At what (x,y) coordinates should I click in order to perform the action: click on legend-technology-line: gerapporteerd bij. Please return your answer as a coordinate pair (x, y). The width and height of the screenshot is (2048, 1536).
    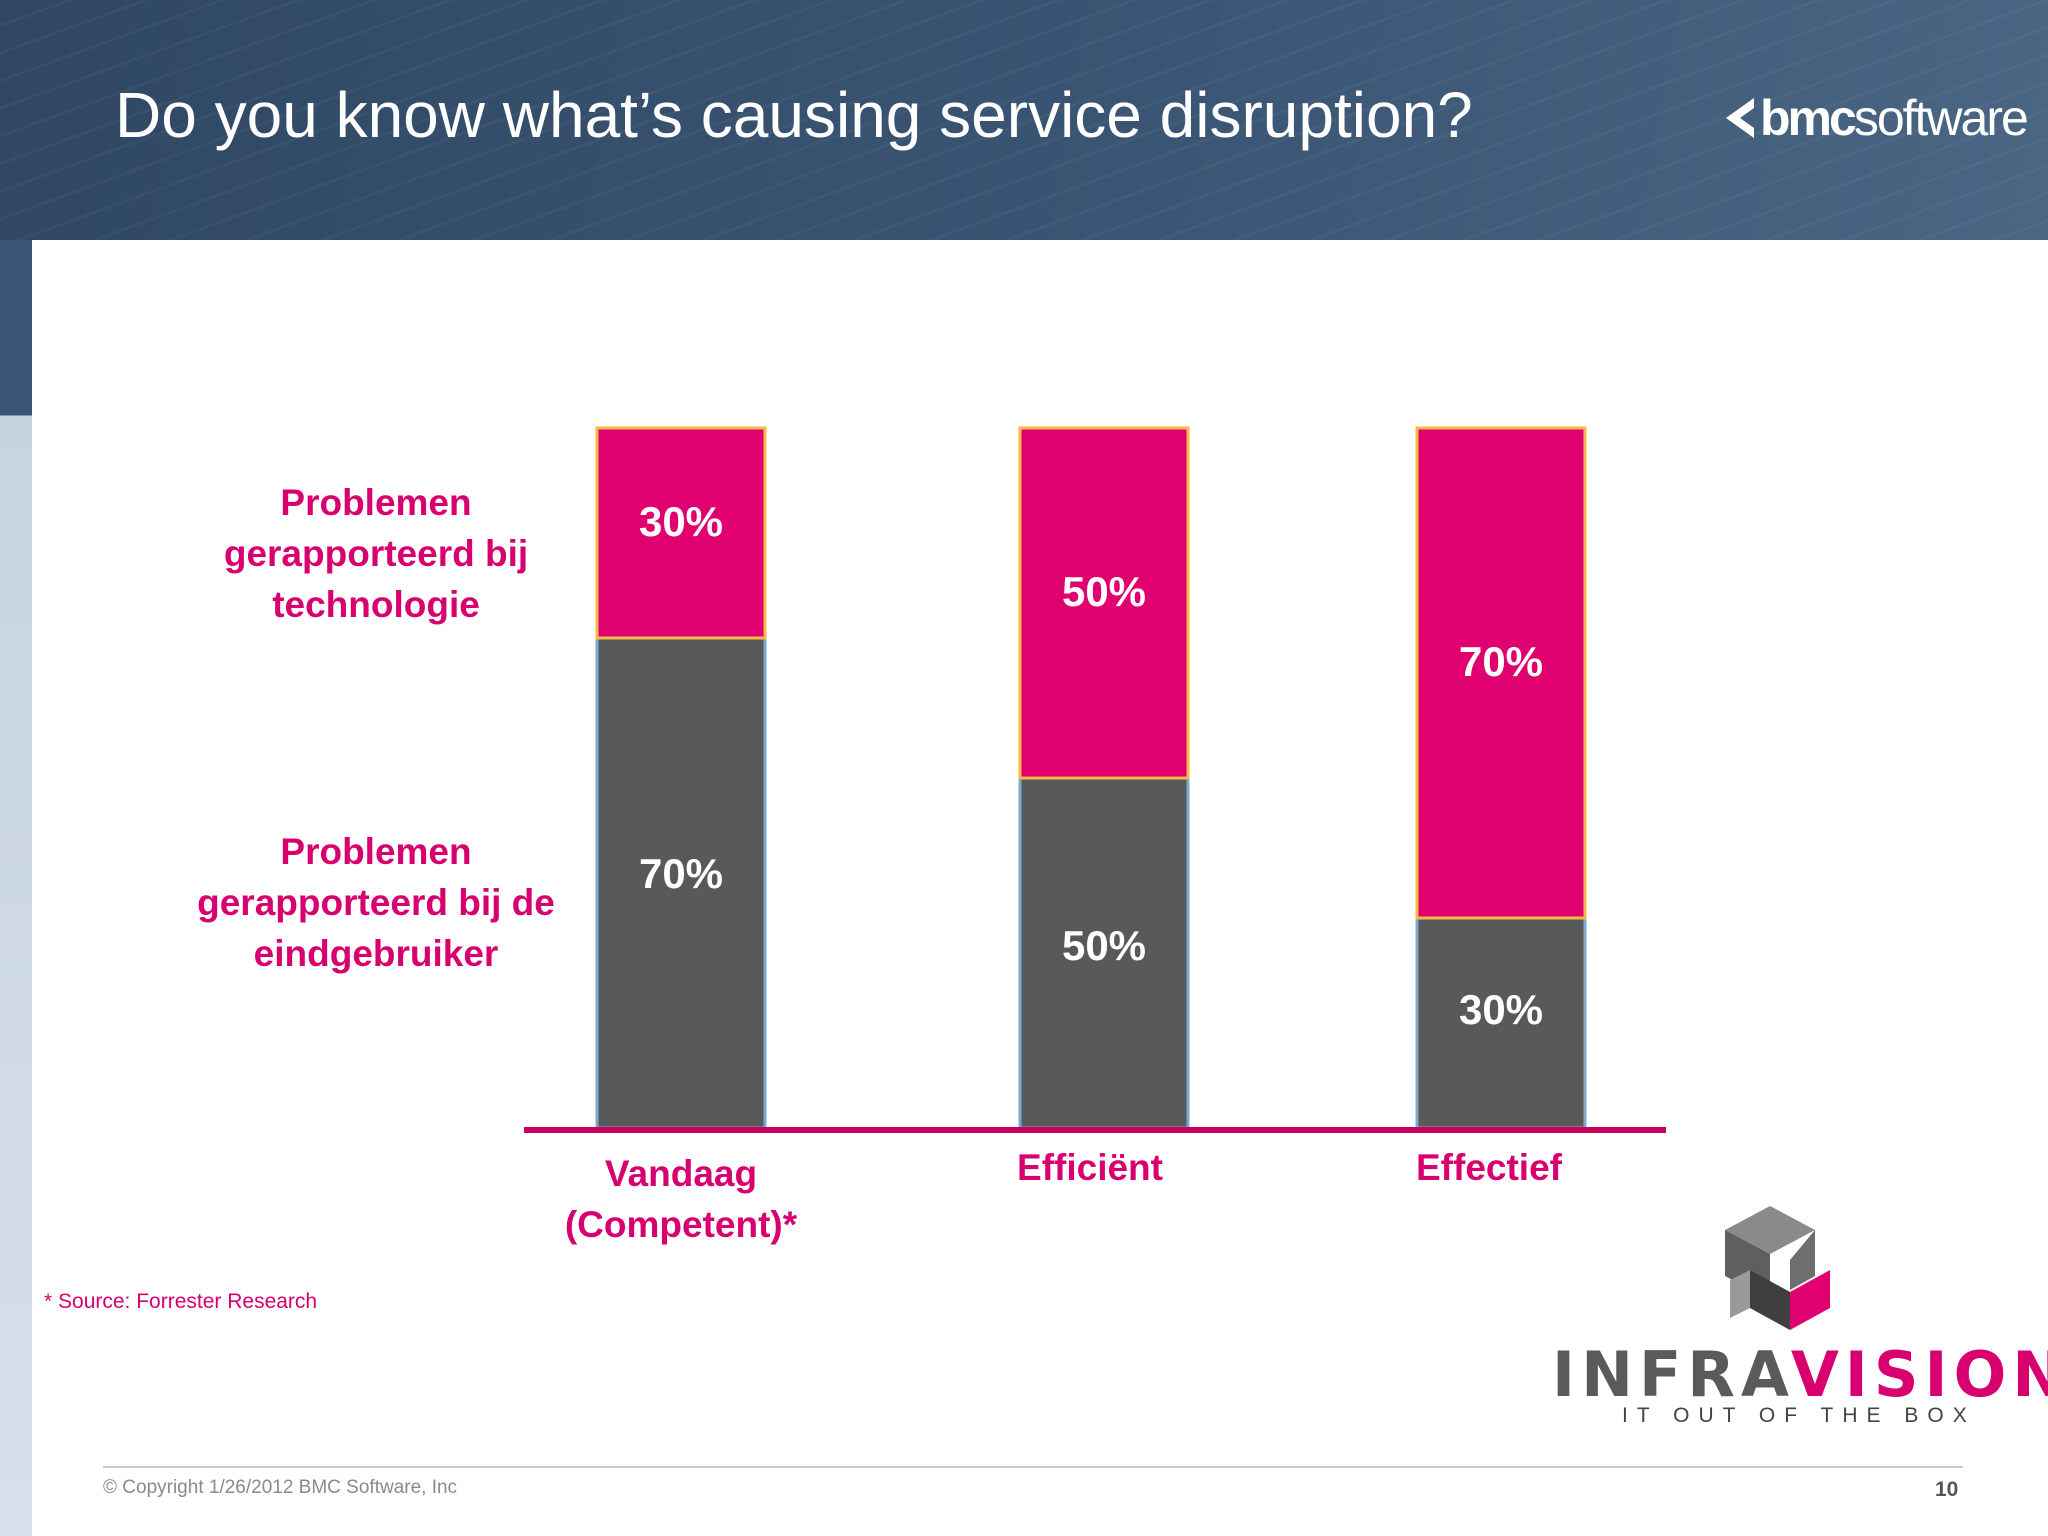
    Looking at the image, I should click on (376, 553).